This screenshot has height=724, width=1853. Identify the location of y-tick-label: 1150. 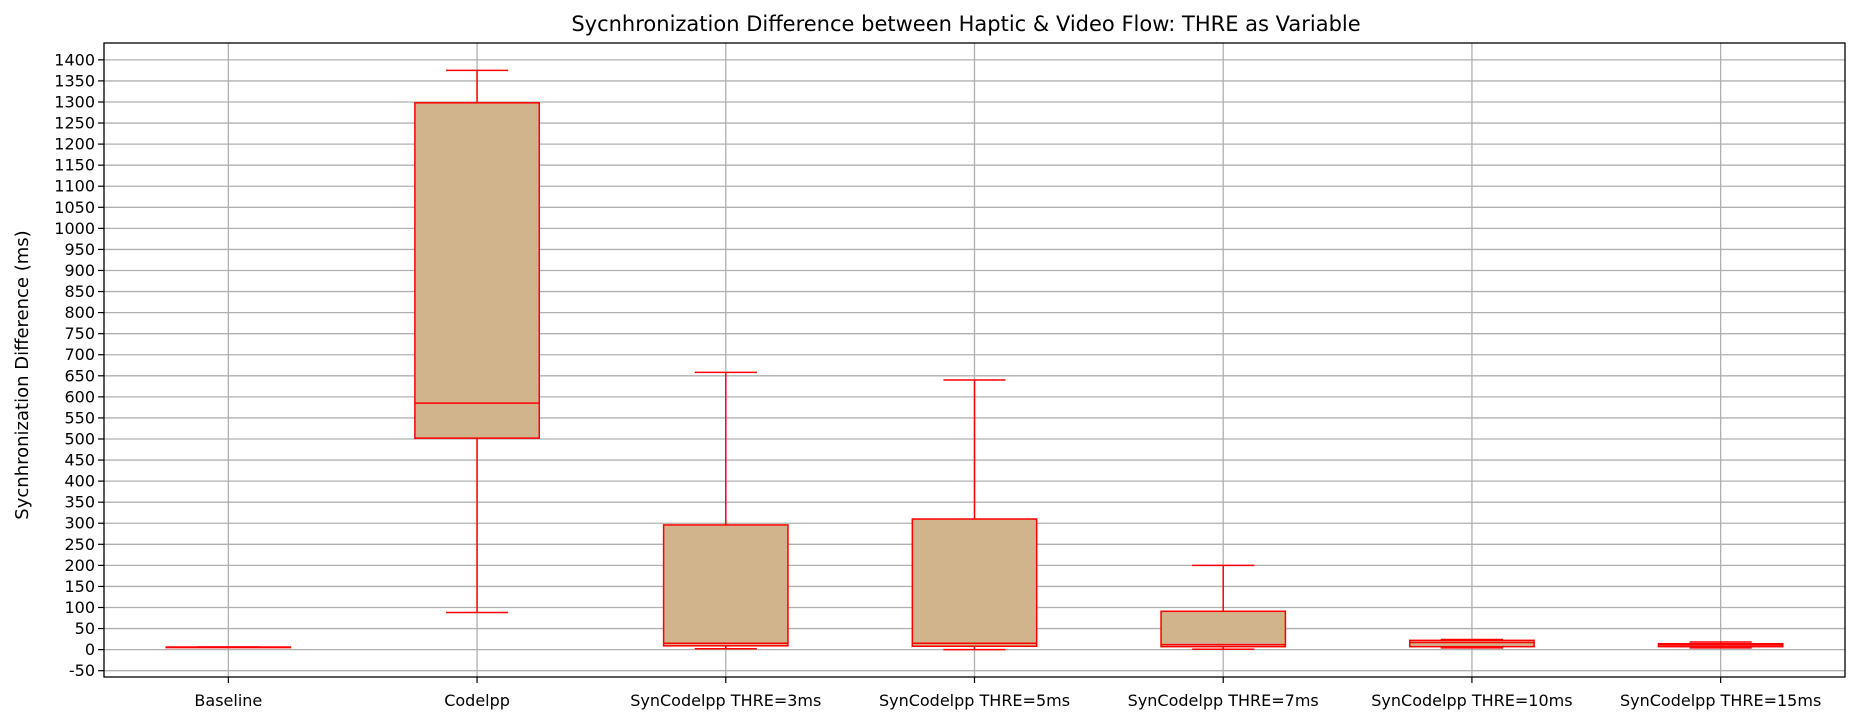
(74, 165).